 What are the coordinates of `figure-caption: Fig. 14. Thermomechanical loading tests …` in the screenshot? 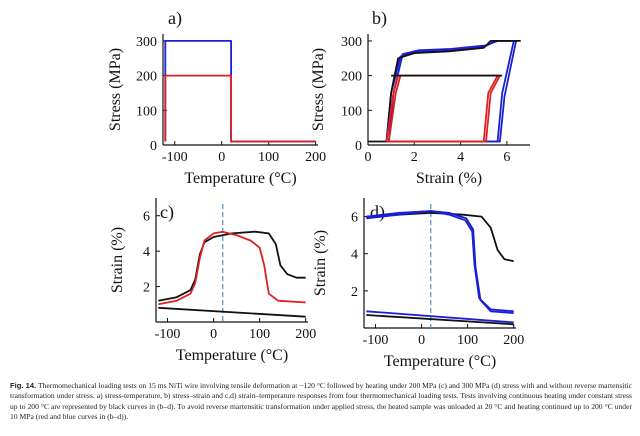 It's located at (321, 402).